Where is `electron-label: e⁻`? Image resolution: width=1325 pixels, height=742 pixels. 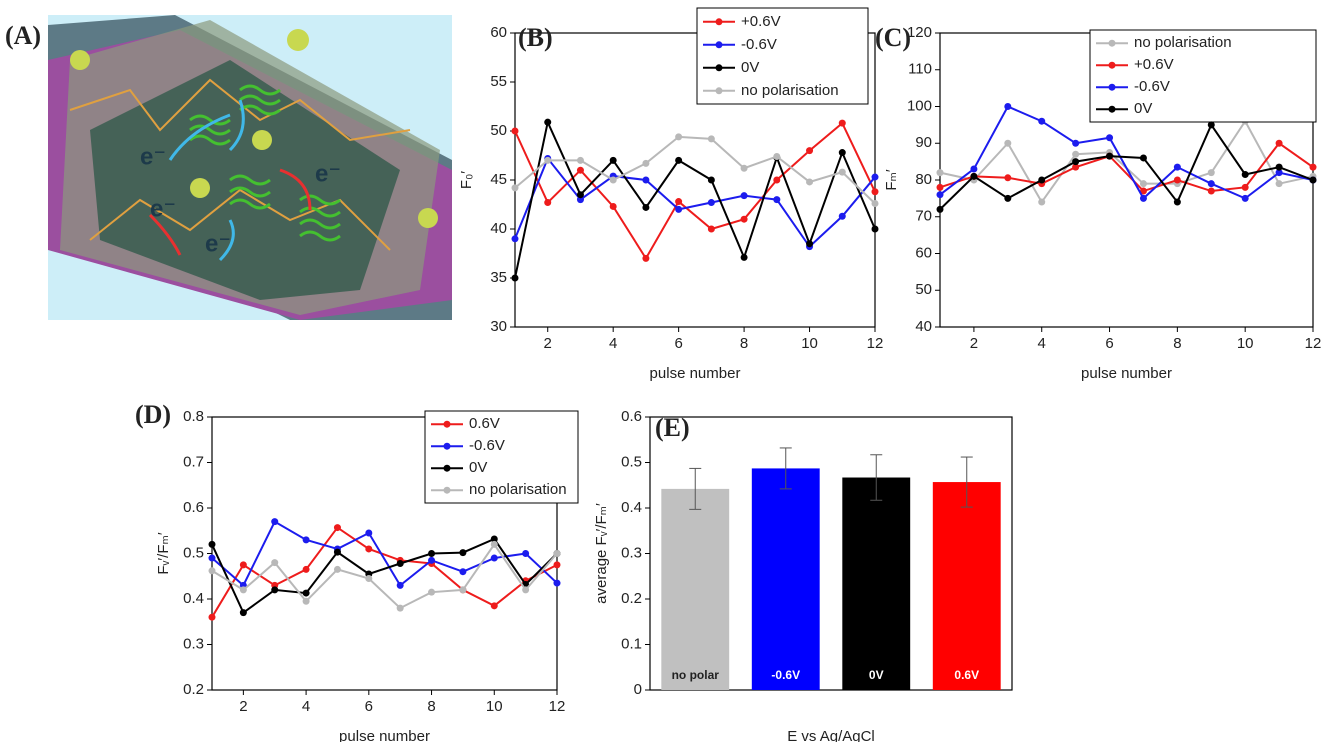
electron-label: e⁻ is located at coordinates (163, 208).